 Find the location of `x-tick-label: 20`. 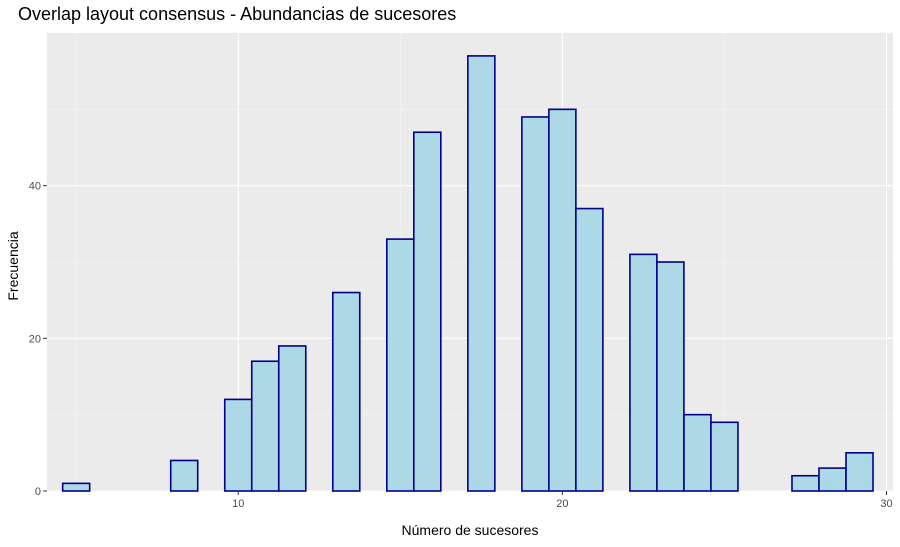

x-tick-label: 20 is located at coordinates (562, 504).